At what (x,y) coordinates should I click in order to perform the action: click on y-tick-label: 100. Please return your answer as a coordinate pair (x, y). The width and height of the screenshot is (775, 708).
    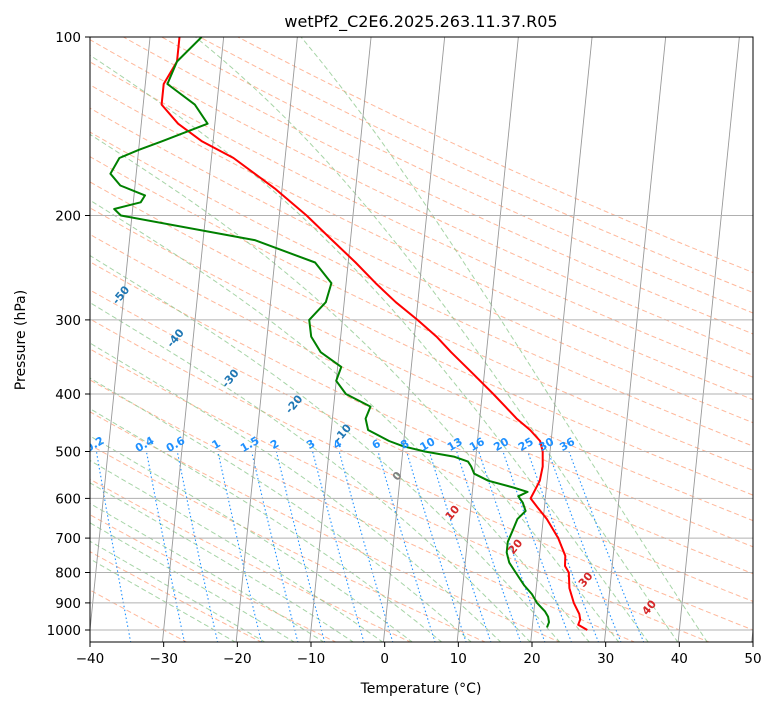
    Looking at the image, I should click on (68, 38).